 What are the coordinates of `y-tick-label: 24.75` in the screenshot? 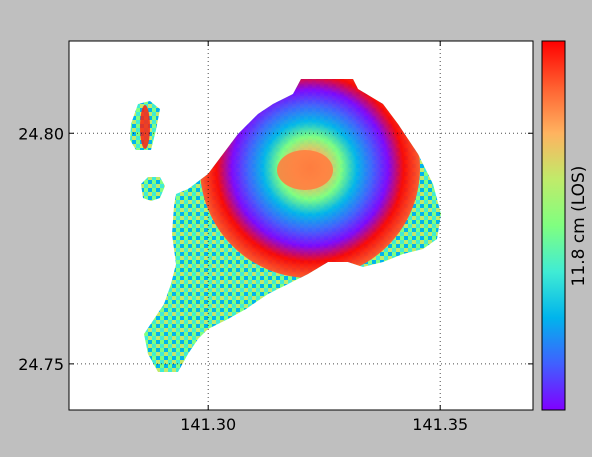 It's located at (41, 364).